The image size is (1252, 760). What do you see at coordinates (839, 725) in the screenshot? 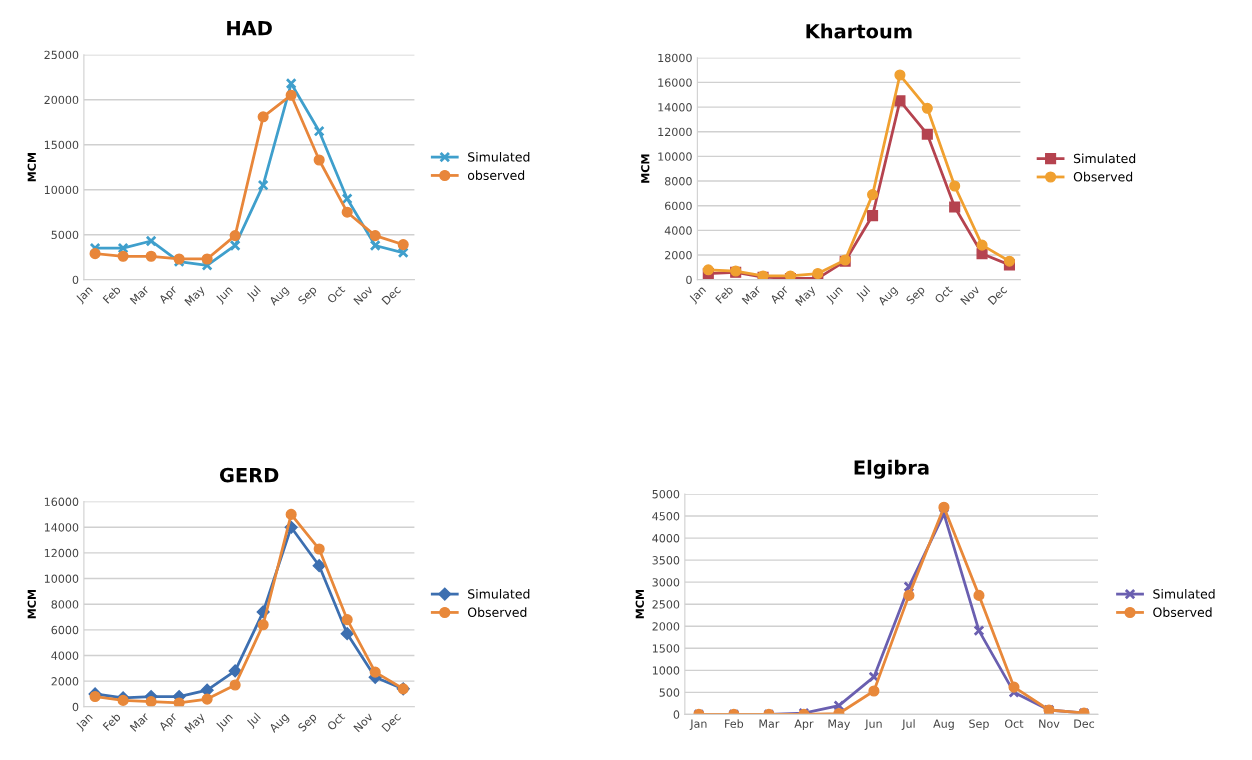
I see `x-tick-label: May` at bounding box center [839, 725].